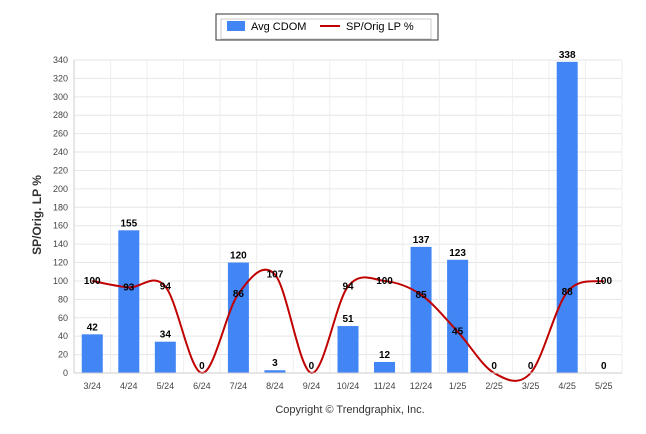 The height and width of the screenshot is (434, 646). What do you see at coordinates (37, 215) in the screenshot?
I see `y-axis-title: SP/Orig. LP %` at bounding box center [37, 215].